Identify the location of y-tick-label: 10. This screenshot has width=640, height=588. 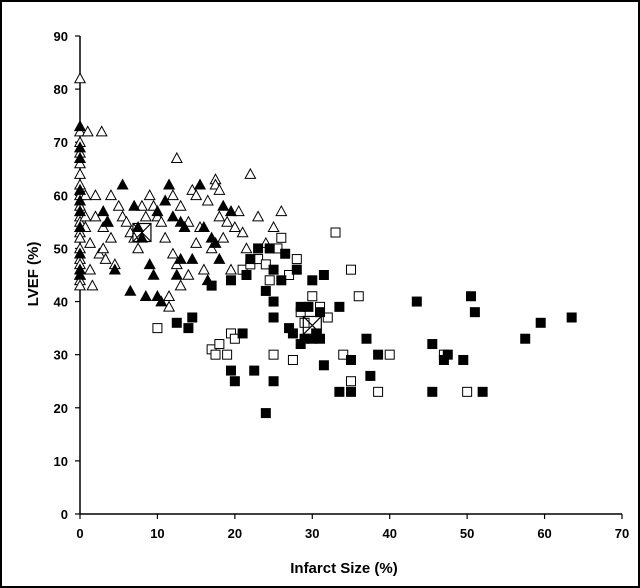
(61, 461).